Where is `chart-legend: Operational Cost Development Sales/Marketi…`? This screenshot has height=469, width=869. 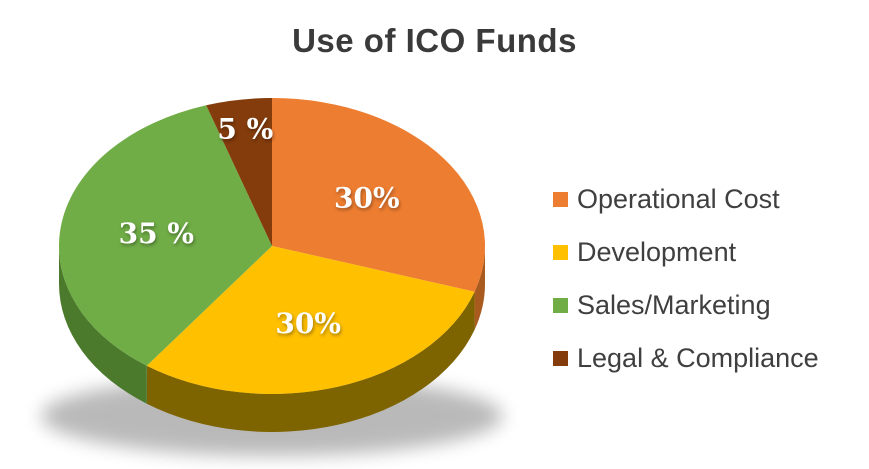
chart-legend: Operational Cost Development Sales/Marketi… is located at coordinates (686, 279).